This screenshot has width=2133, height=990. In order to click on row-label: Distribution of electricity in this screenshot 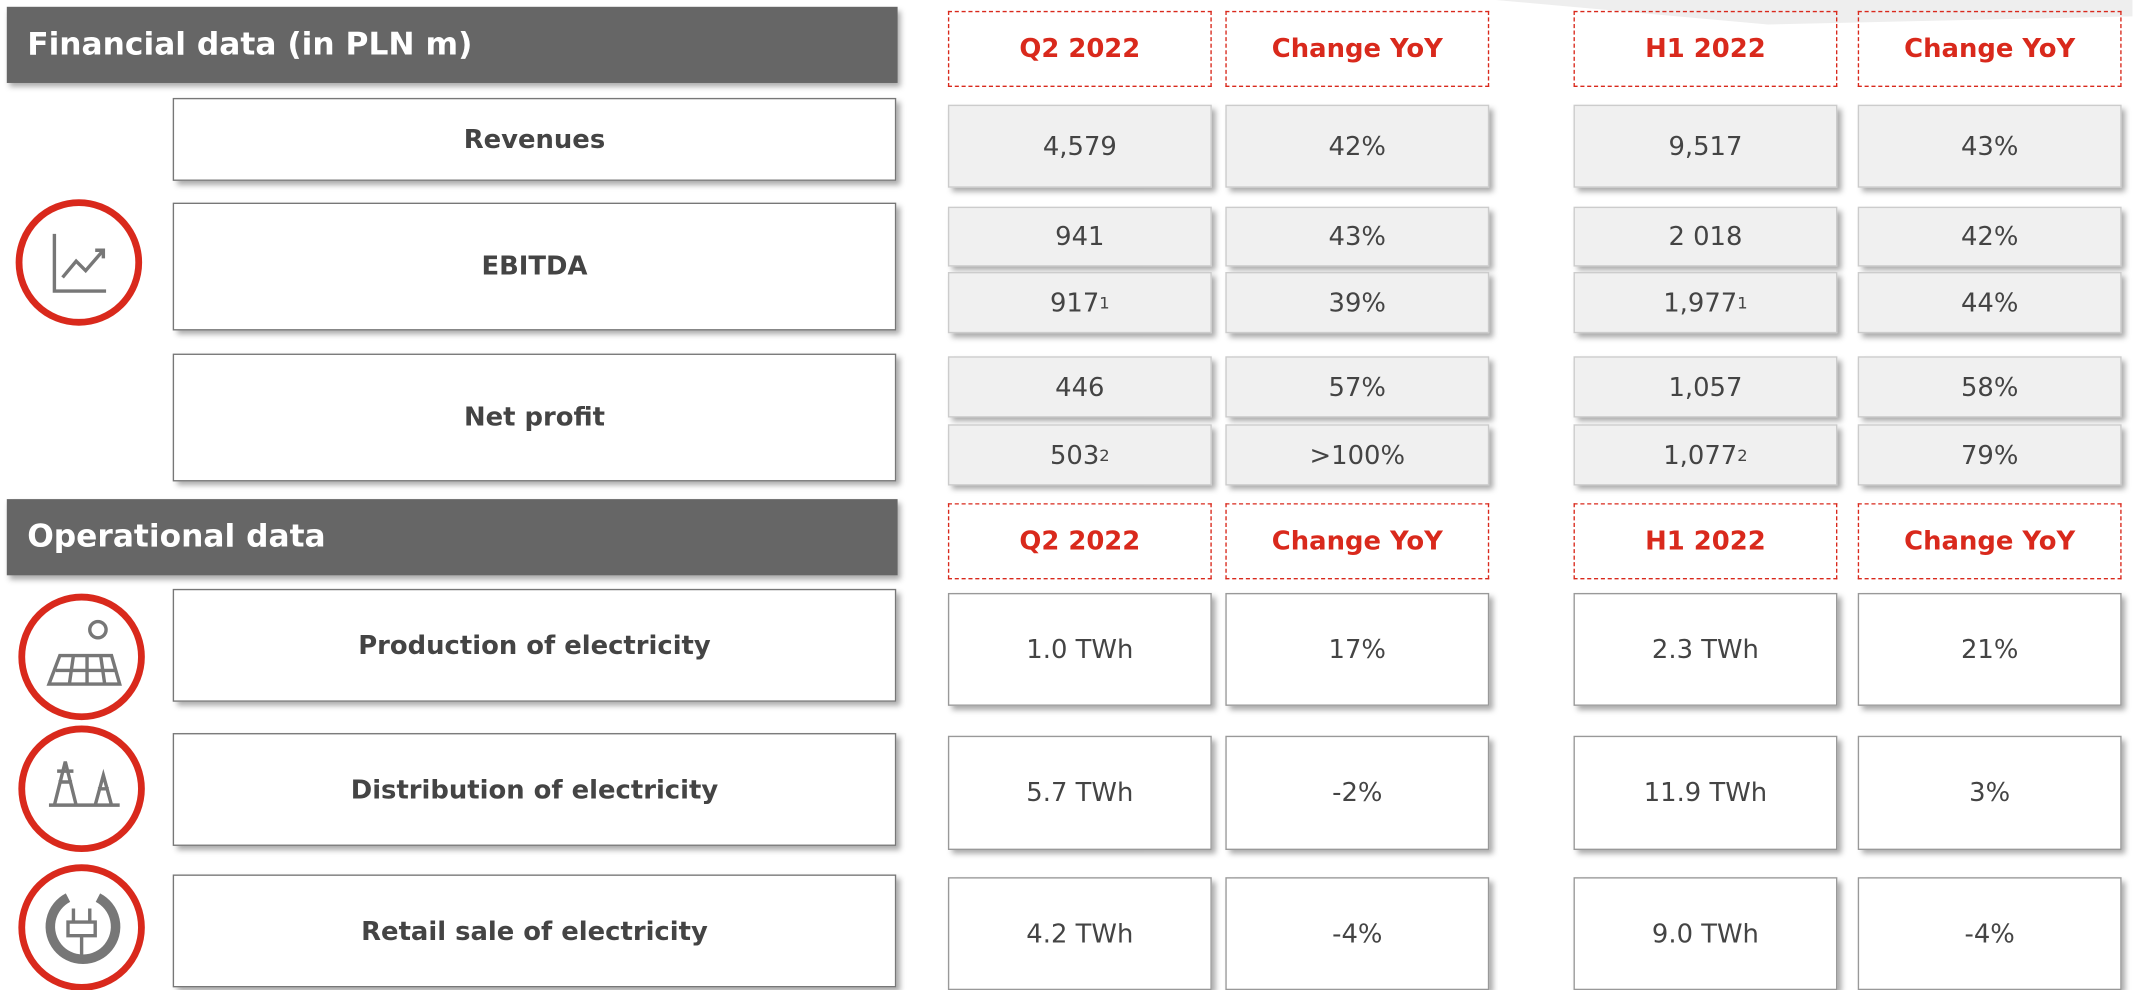, I will do `click(534, 789)`.